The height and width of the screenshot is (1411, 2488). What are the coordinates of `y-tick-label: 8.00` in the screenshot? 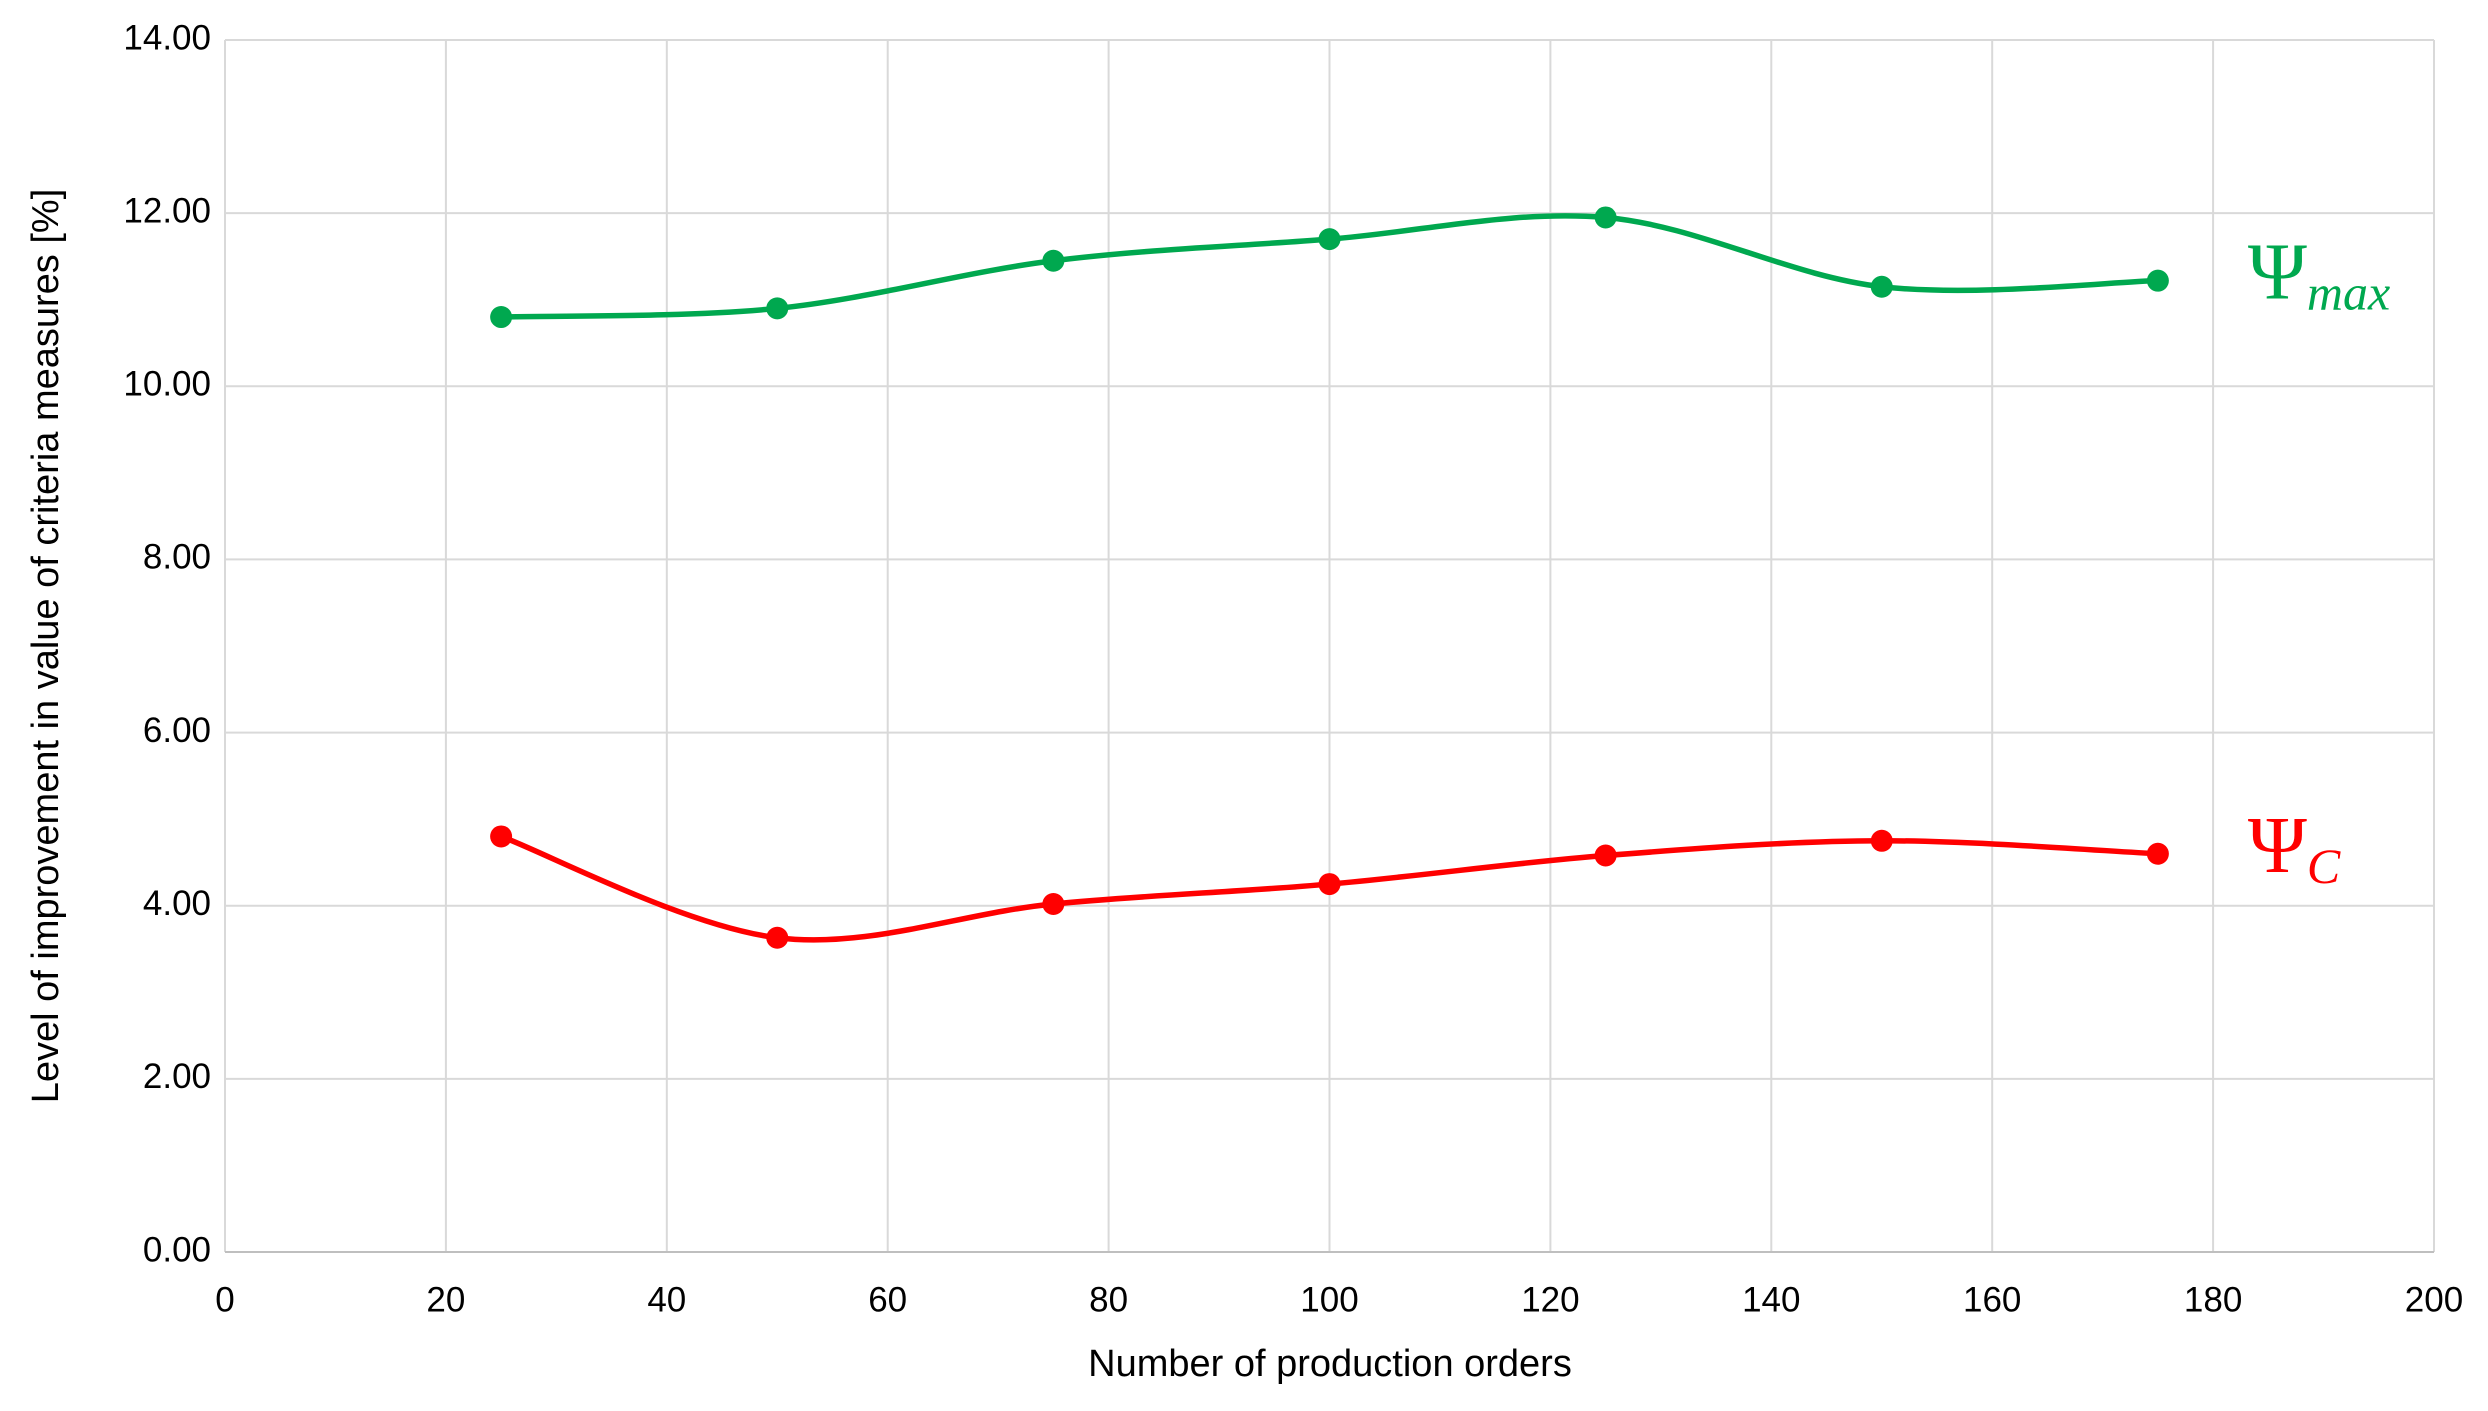 It's located at (177, 557).